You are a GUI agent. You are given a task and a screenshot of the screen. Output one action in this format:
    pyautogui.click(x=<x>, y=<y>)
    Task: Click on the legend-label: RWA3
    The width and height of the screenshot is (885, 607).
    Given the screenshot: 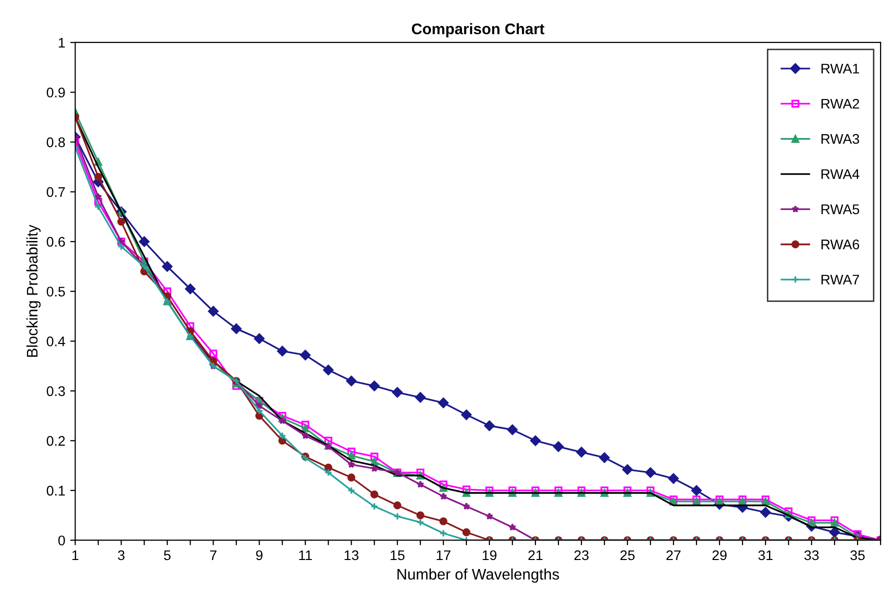 What is the action you would take?
    pyautogui.click(x=841, y=139)
    